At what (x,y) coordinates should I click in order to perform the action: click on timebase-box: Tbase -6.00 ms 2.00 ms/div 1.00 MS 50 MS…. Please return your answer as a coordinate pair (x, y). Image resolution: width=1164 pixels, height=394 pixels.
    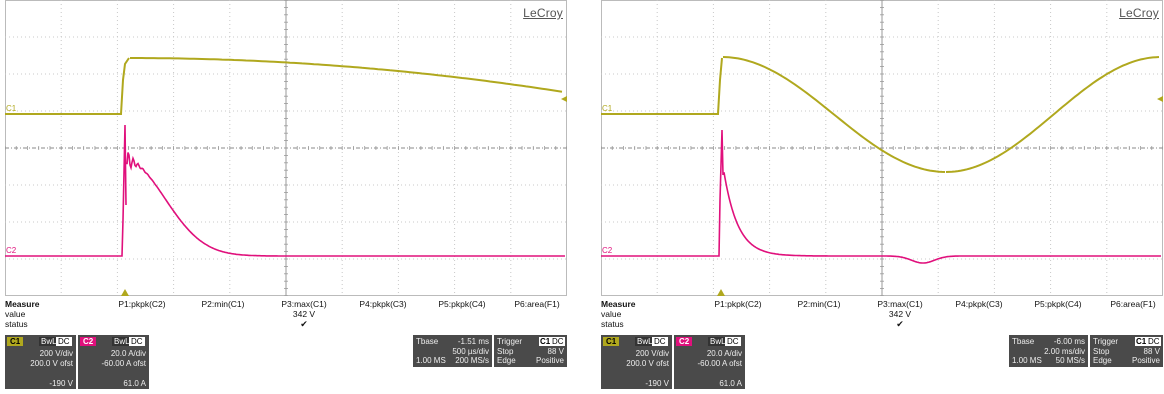
    Looking at the image, I should click on (1048, 351).